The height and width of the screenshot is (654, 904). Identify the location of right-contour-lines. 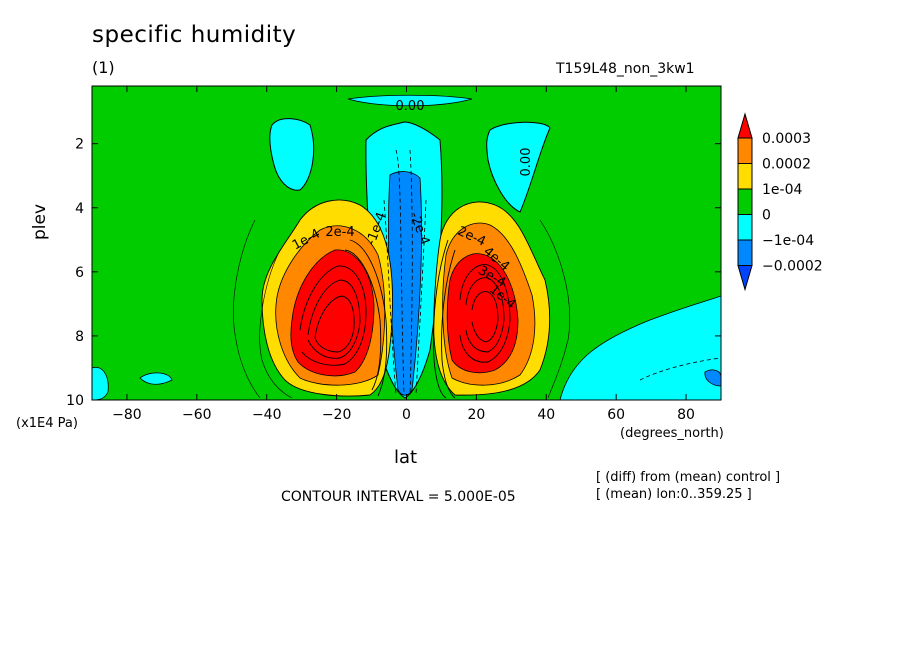
(502, 309).